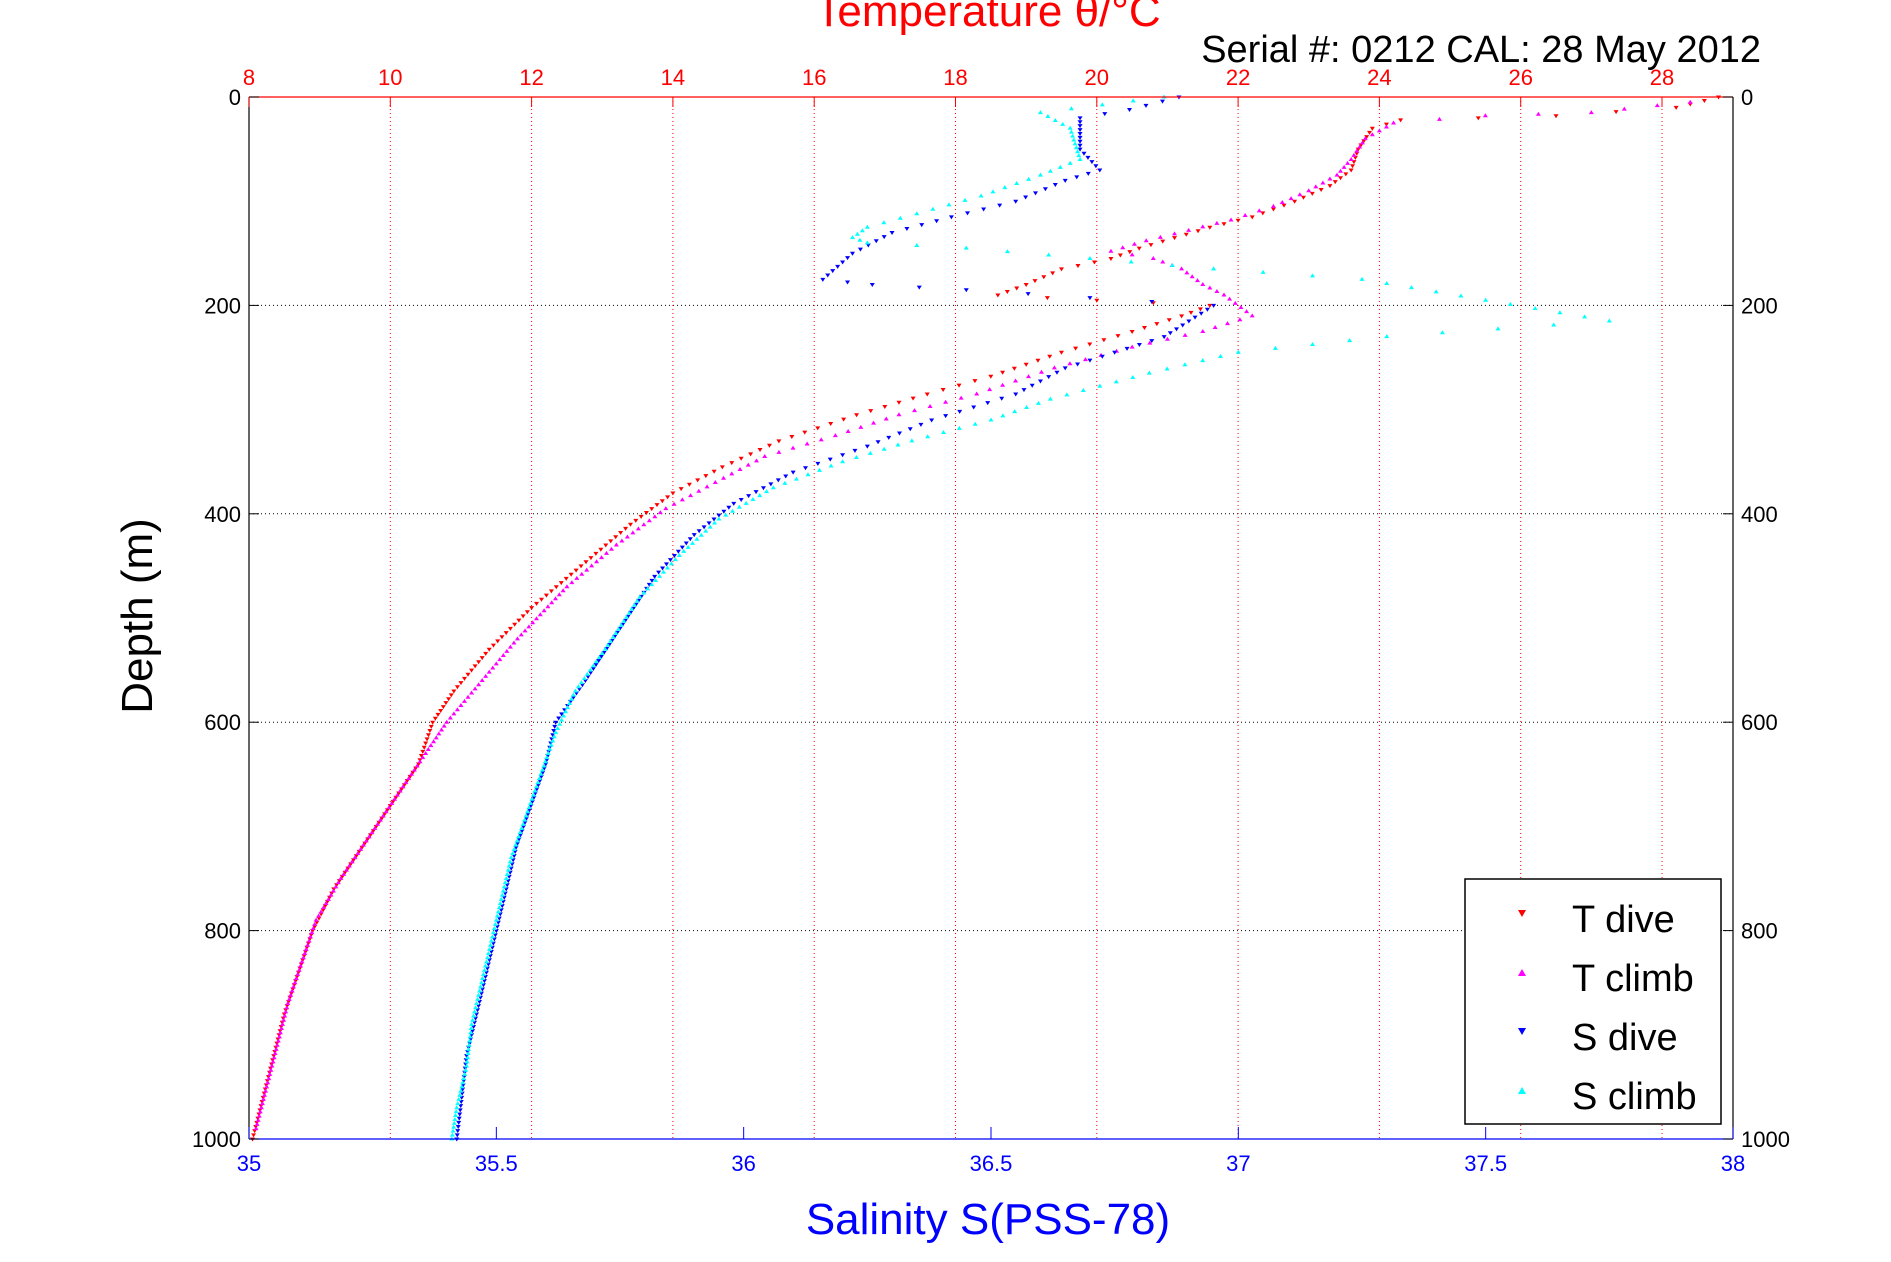 The width and height of the screenshot is (1891, 1262). What do you see at coordinates (1607, 1097) in the screenshot?
I see `legend-item-s-climb: S climb` at bounding box center [1607, 1097].